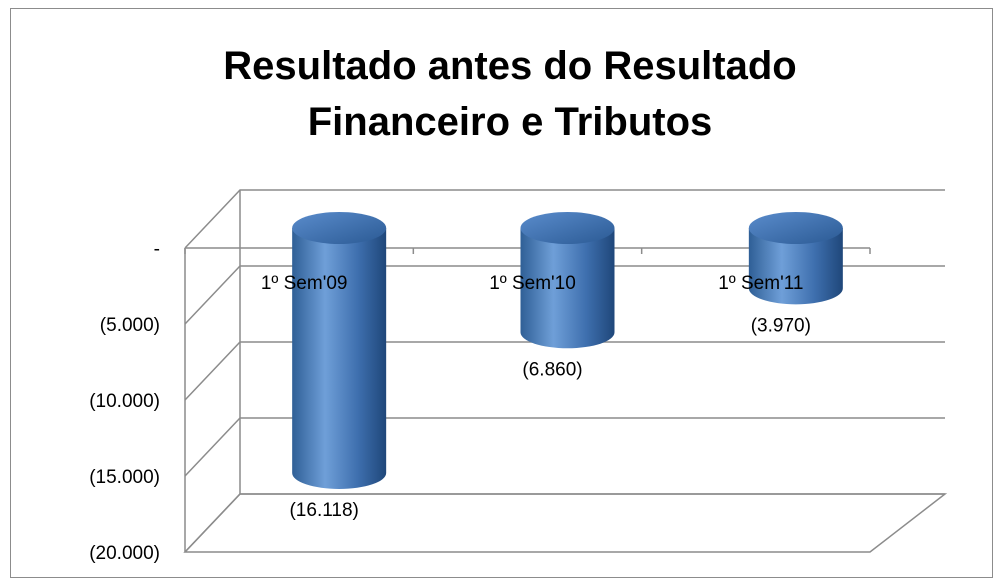 Image resolution: width=1005 pixels, height=581 pixels. What do you see at coordinates (124, 401) in the screenshot?
I see `y-tick-label: (10.000)` at bounding box center [124, 401].